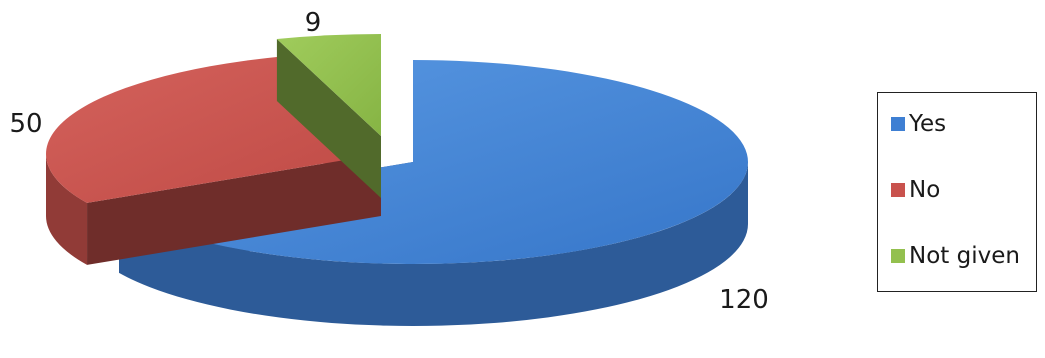  What do you see at coordinates (744, 300) in the screenshot?
I see `data-label-yes: 120` at bounding box center [744, 300].